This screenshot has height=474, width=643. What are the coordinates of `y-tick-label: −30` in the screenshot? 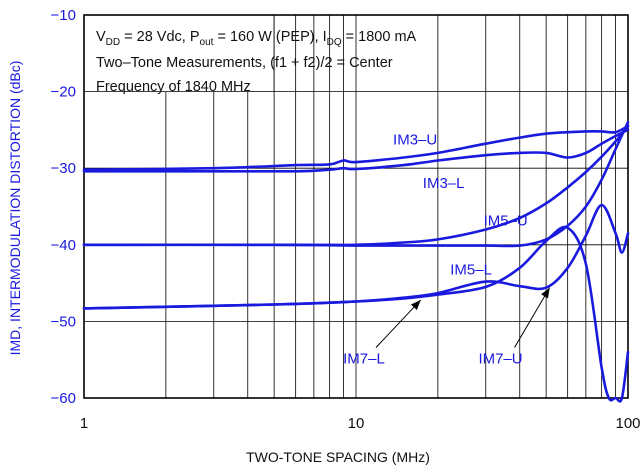 It's located at (63, 168).